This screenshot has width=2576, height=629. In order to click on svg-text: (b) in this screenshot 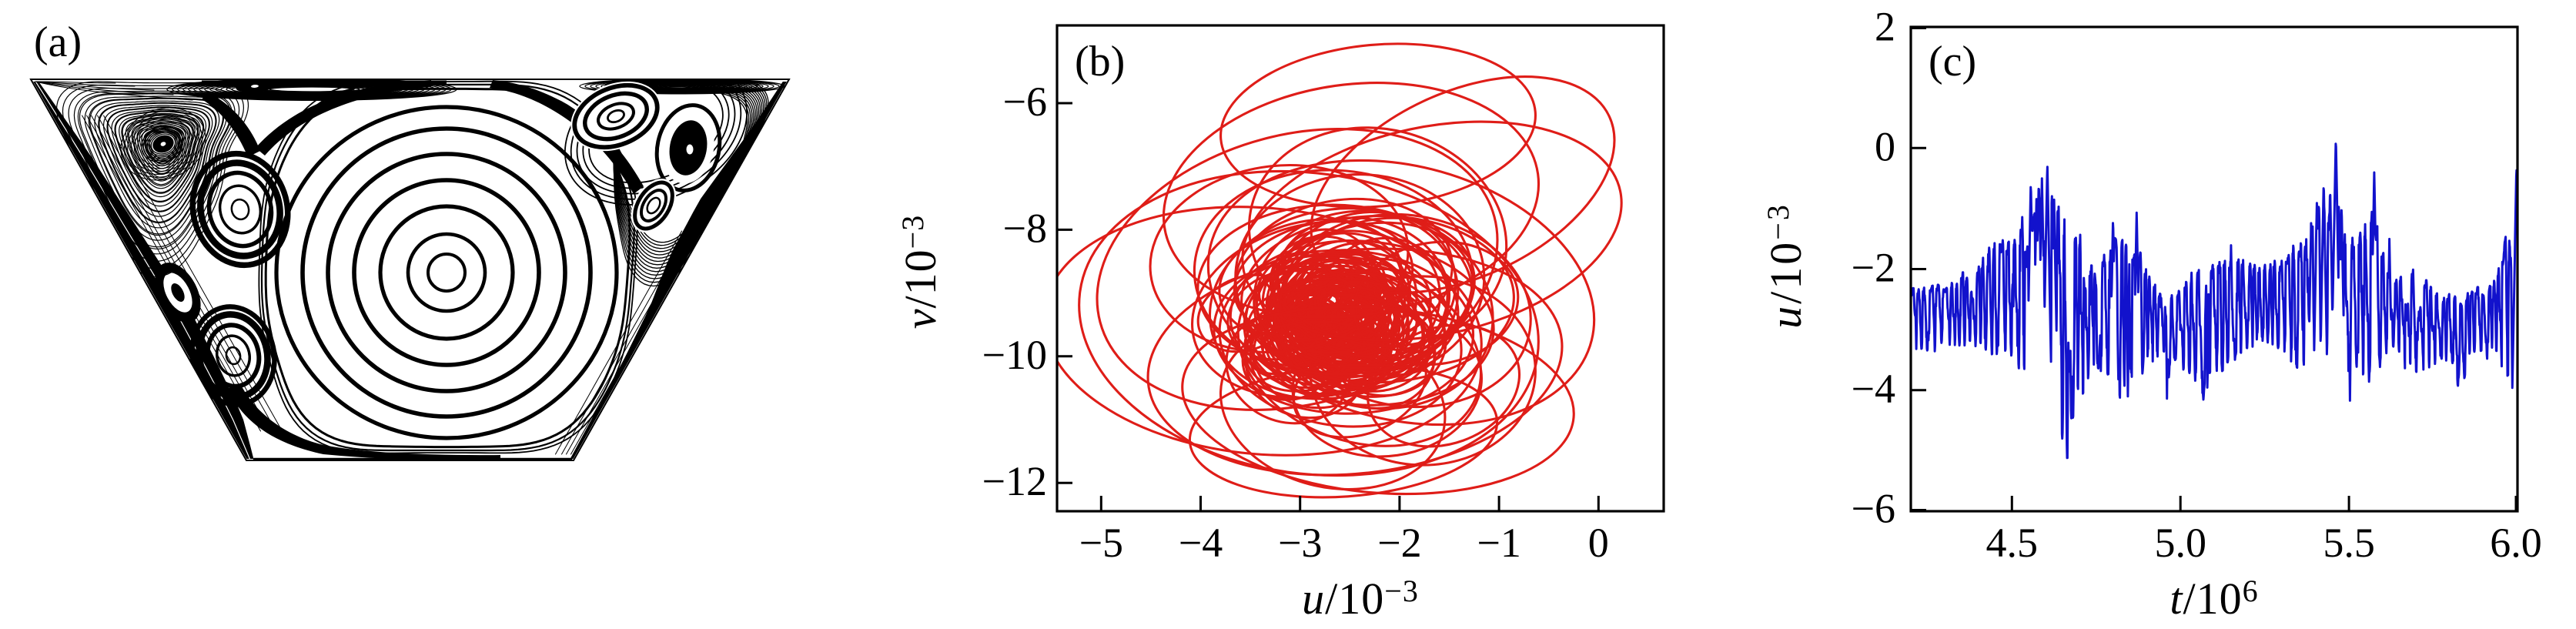, I will do `click(1100, 61)`.